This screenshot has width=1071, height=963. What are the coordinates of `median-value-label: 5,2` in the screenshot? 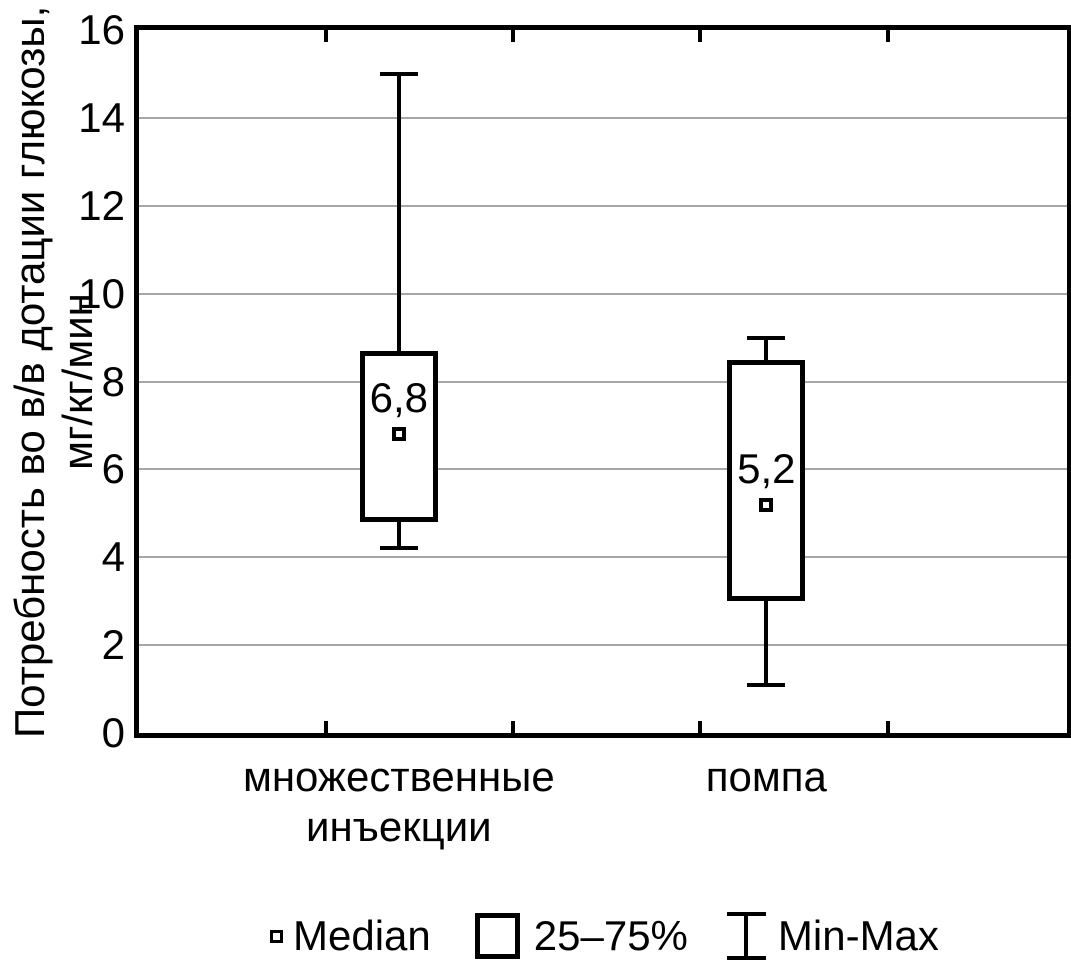 It's located at (766, 468).